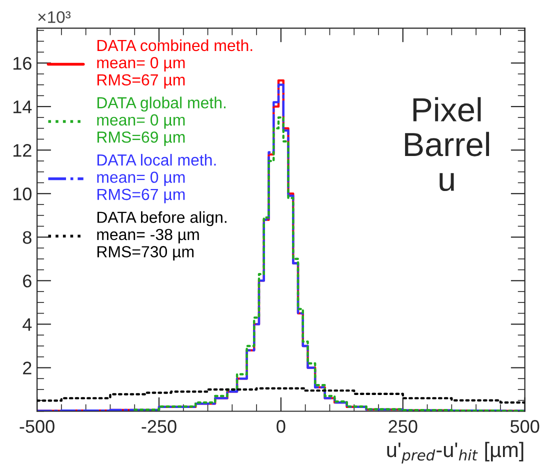  I want to click on y-tick-label: 6, so click(27, 281).